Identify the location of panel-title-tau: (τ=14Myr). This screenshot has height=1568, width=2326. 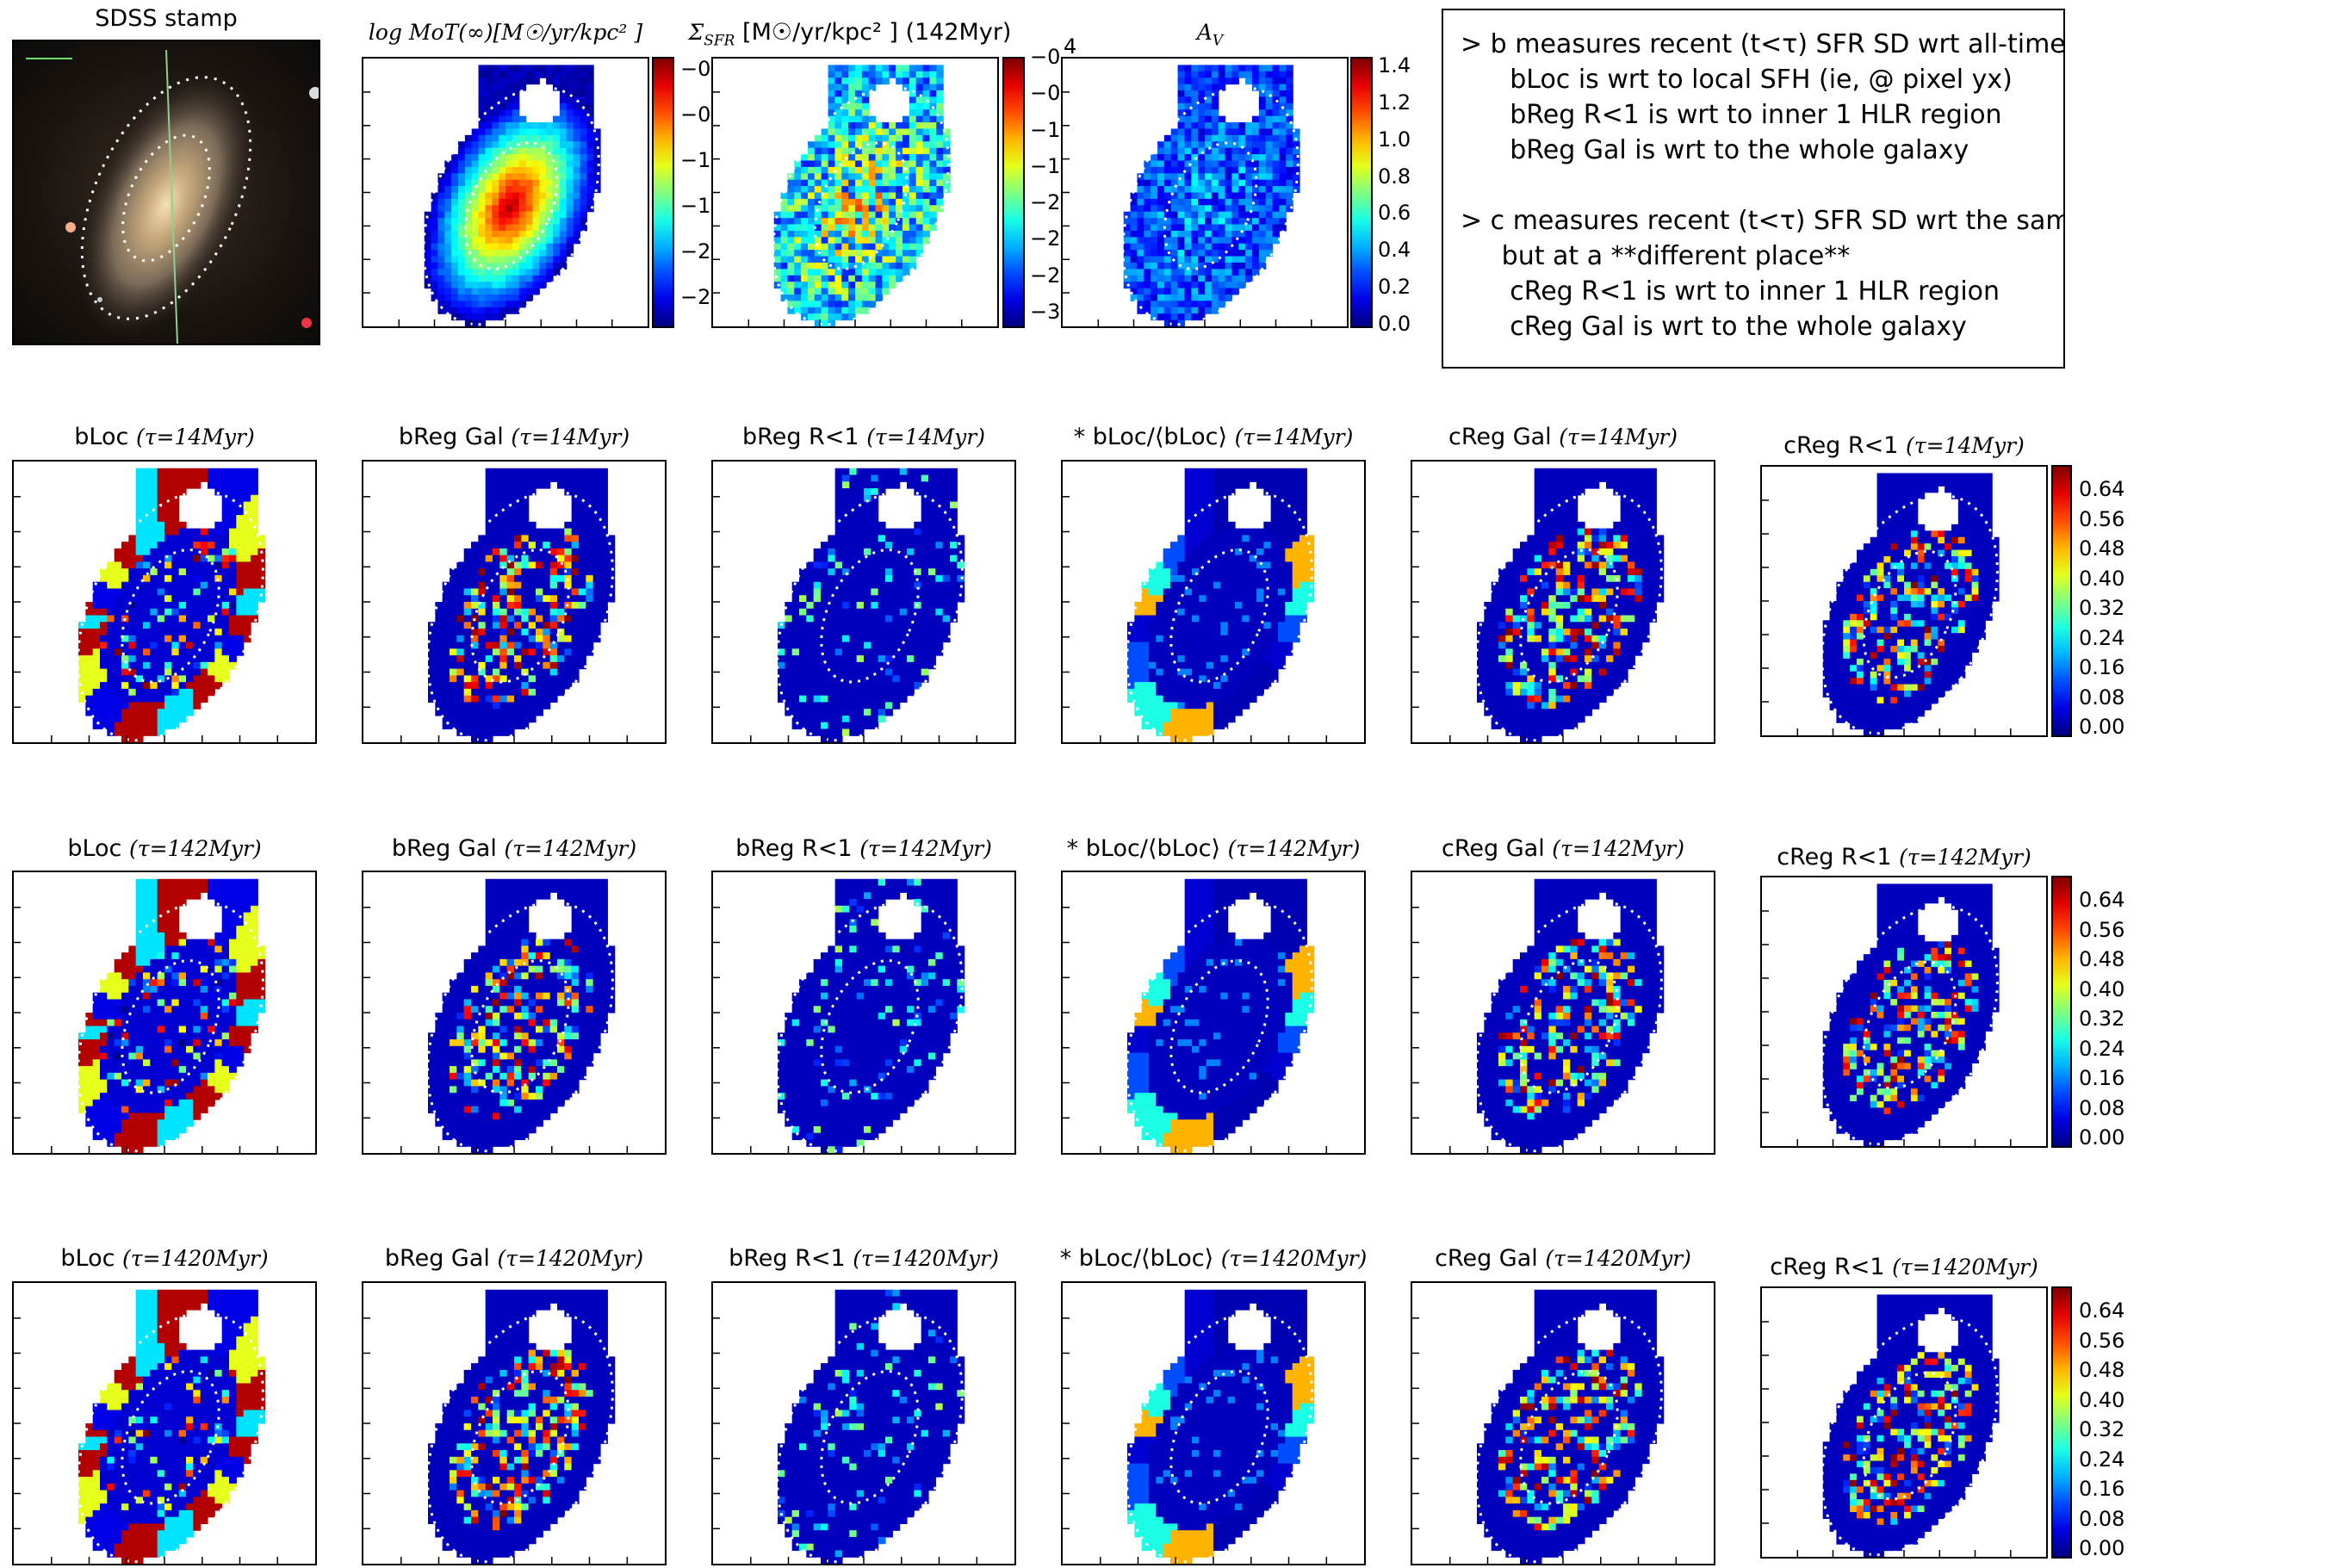
(1294, 437).